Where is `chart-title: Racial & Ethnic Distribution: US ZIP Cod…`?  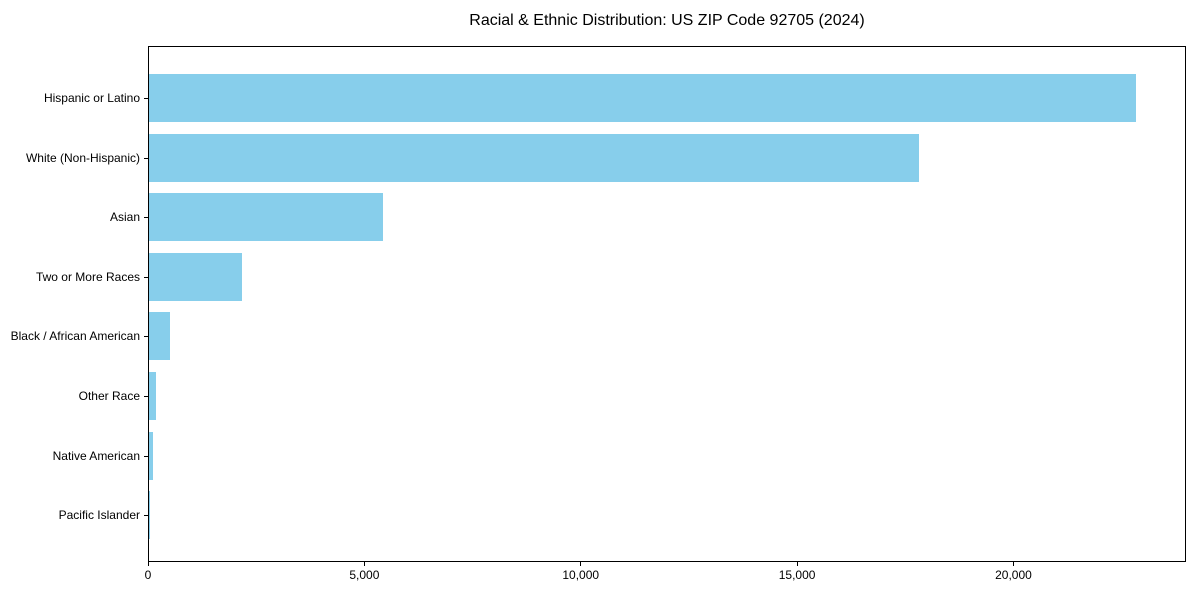
chart-title: Racial & Ethnic Distribution: US ZIP Cod… is located at coordinates (667, 20).